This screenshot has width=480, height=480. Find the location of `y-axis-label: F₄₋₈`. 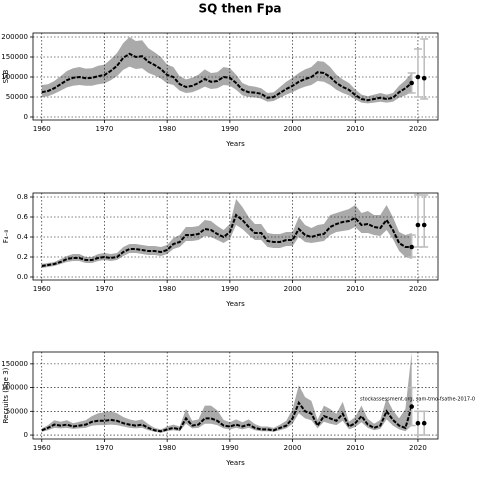

y-axis-label: F₄₋₈ is located at coordinates (6, 237).